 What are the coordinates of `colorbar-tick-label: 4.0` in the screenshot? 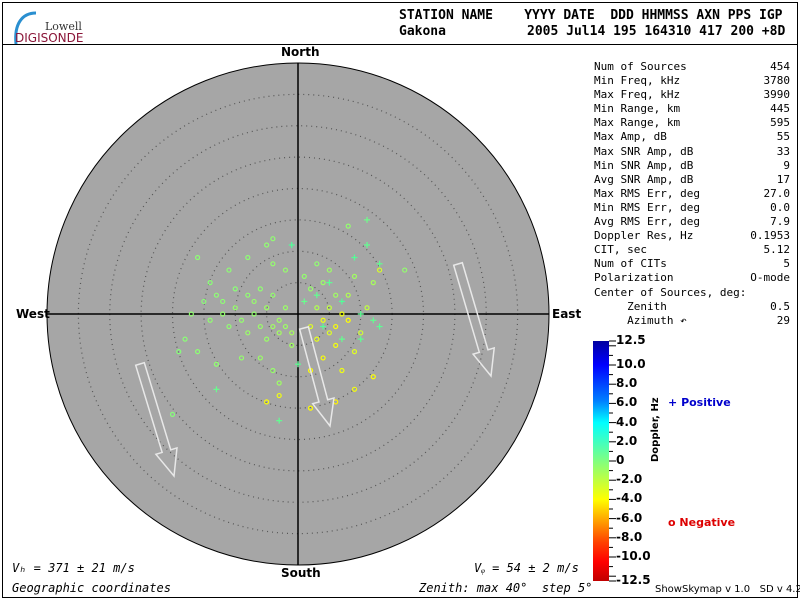 It's located at (627, 421).